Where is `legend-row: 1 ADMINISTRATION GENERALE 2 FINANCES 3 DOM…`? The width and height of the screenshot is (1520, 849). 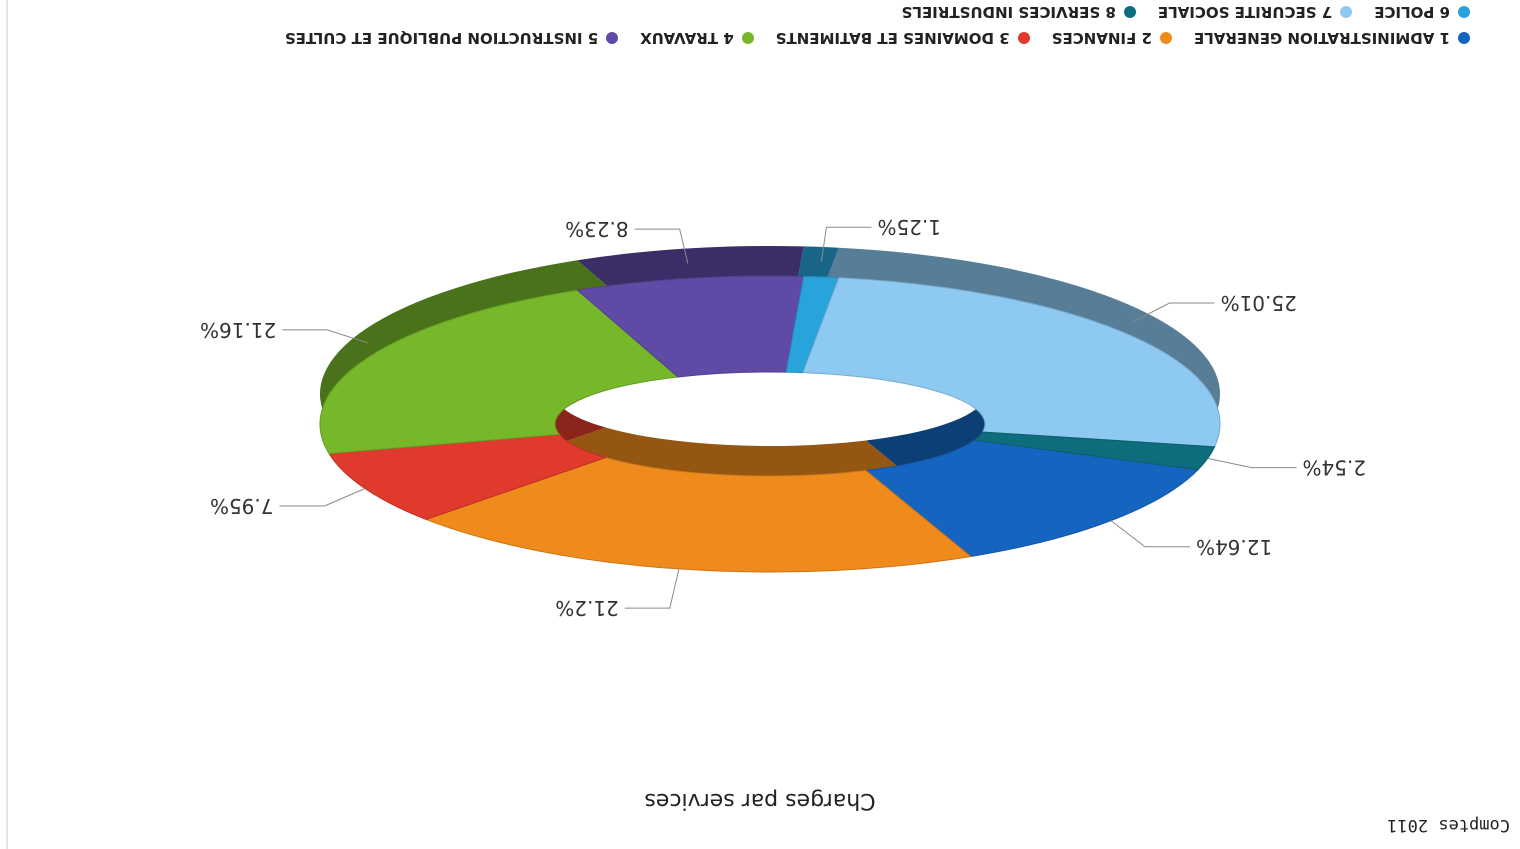
legend-row: 1 ADMINISTRATION GENERALE 2 FINANCES 3 DOM… is located at coordinates (866, 38).